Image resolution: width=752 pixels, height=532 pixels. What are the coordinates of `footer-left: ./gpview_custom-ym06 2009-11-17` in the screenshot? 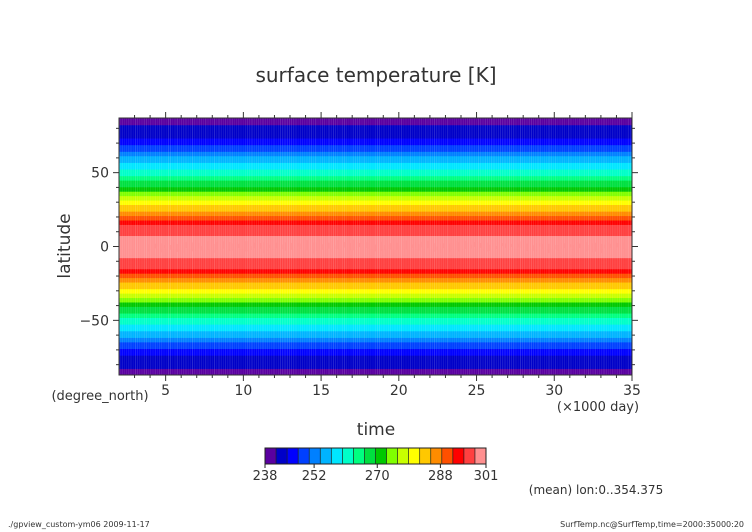 It's located at (79, 524).